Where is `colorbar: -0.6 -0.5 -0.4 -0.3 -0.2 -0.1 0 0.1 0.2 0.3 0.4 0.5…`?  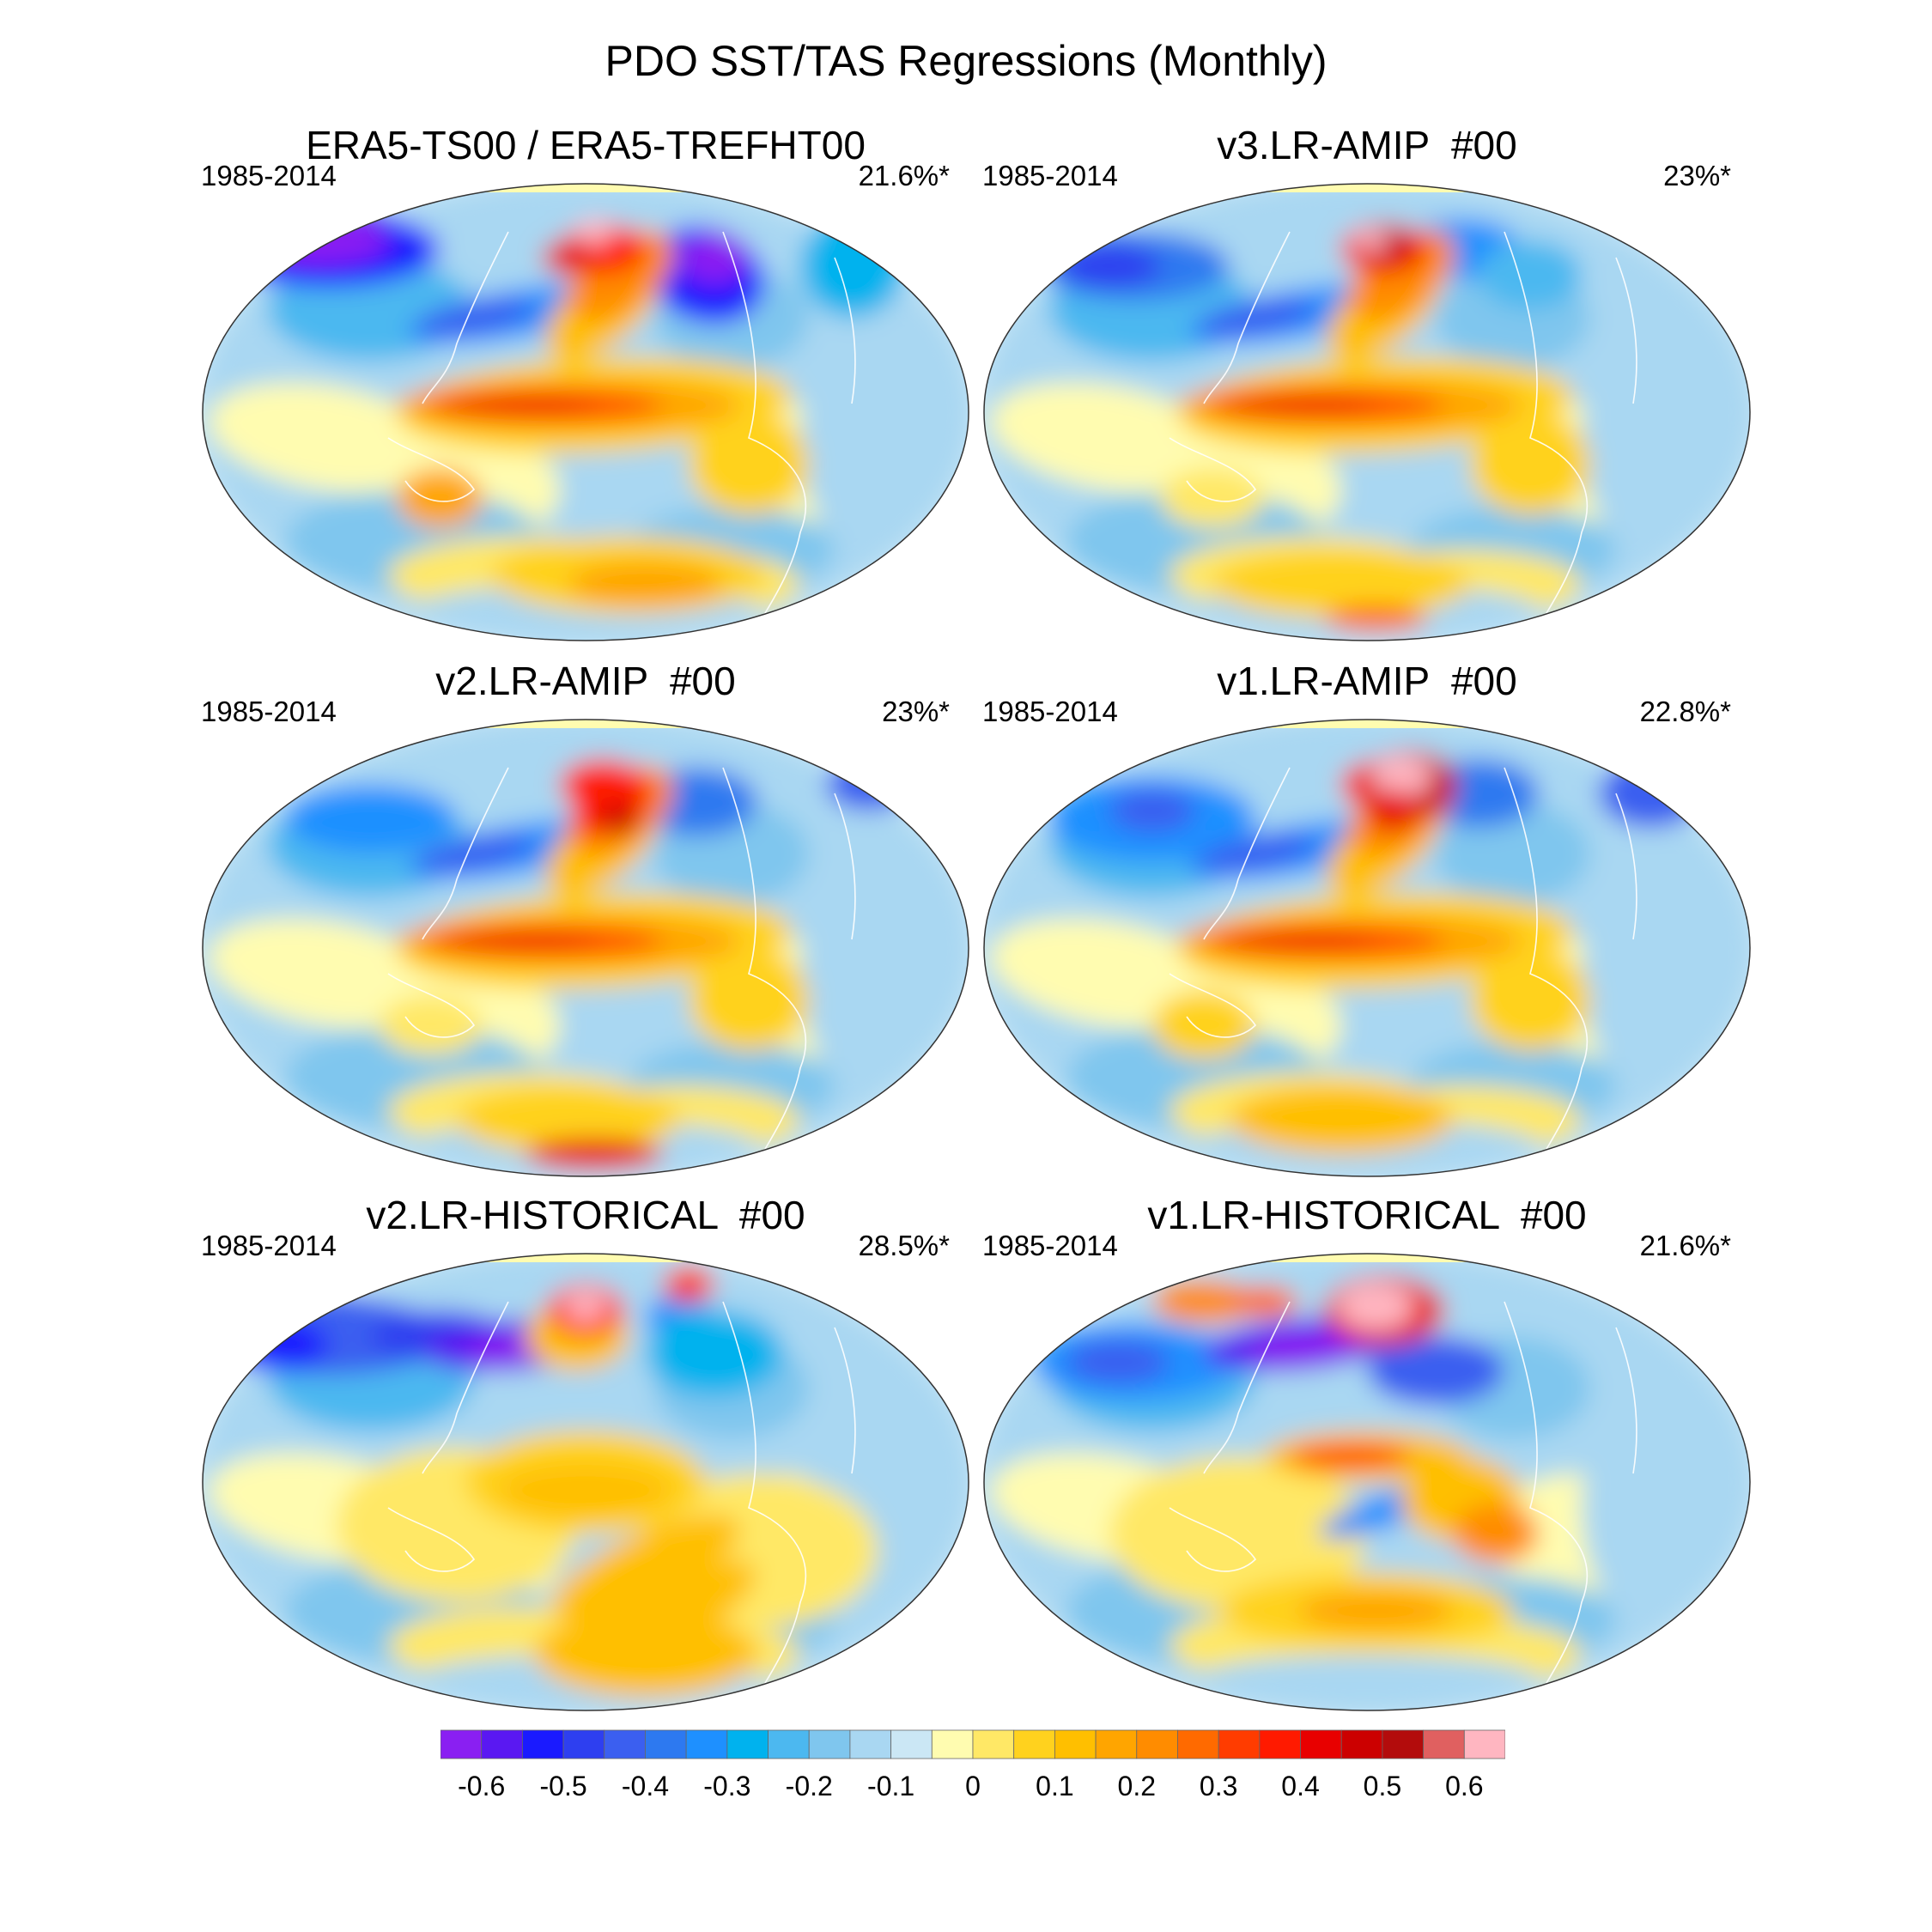
colorbar: -0.6 -0.5 -0.4 -0.3 -0.2 -0.1 0 0.1 0.2 0.3 0.4 0.5… is located at coordinates (973, 1765).